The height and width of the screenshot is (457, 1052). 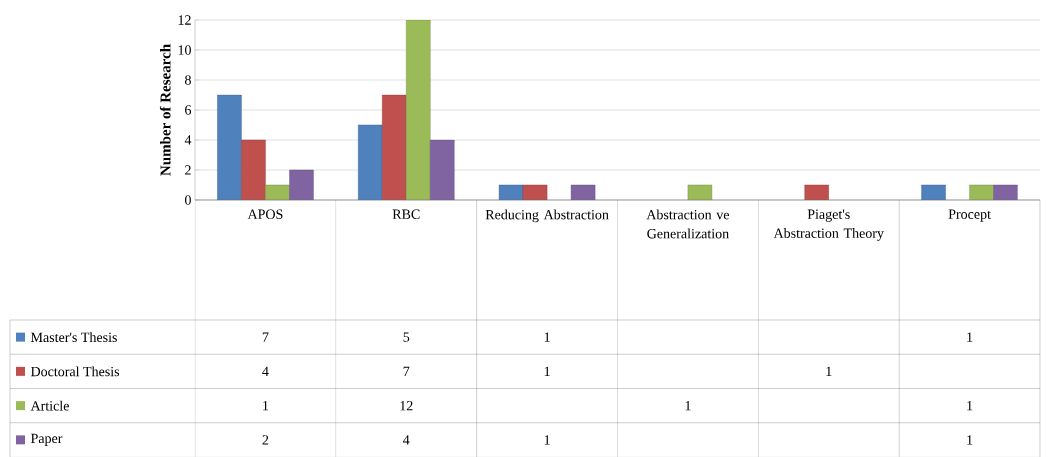 What do you see at coordinates (406, 214) in the screenshot?
I see `x-tick-label: RBC` at bounding box center [406, 214].